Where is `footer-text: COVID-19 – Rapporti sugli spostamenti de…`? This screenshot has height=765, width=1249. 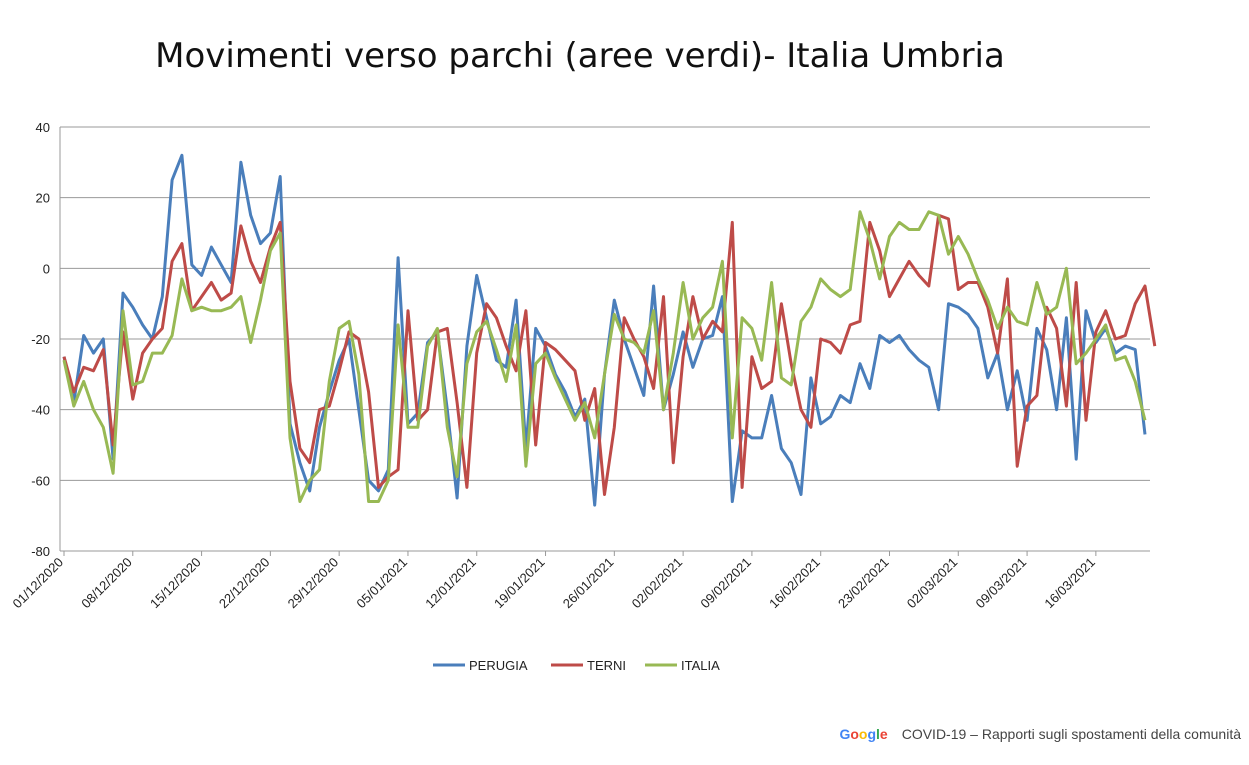
footer-text: COVID-19 – Rapporti sugli spostamenti de… is located at coordinates (1071, 734).